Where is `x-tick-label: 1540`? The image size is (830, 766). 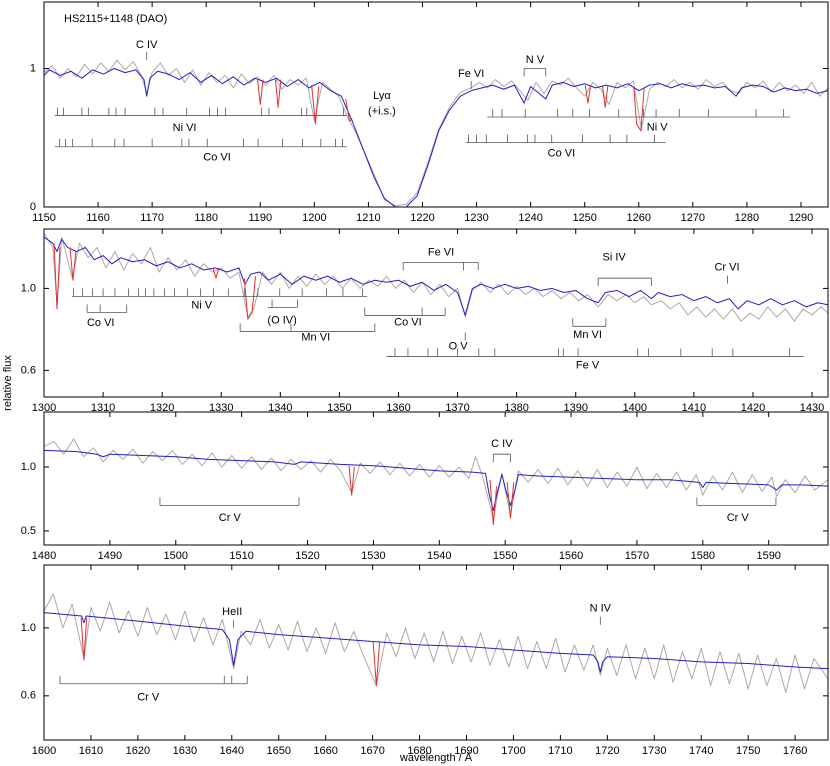 x-tick-label: 1540 is located at coordinates (439, 556).